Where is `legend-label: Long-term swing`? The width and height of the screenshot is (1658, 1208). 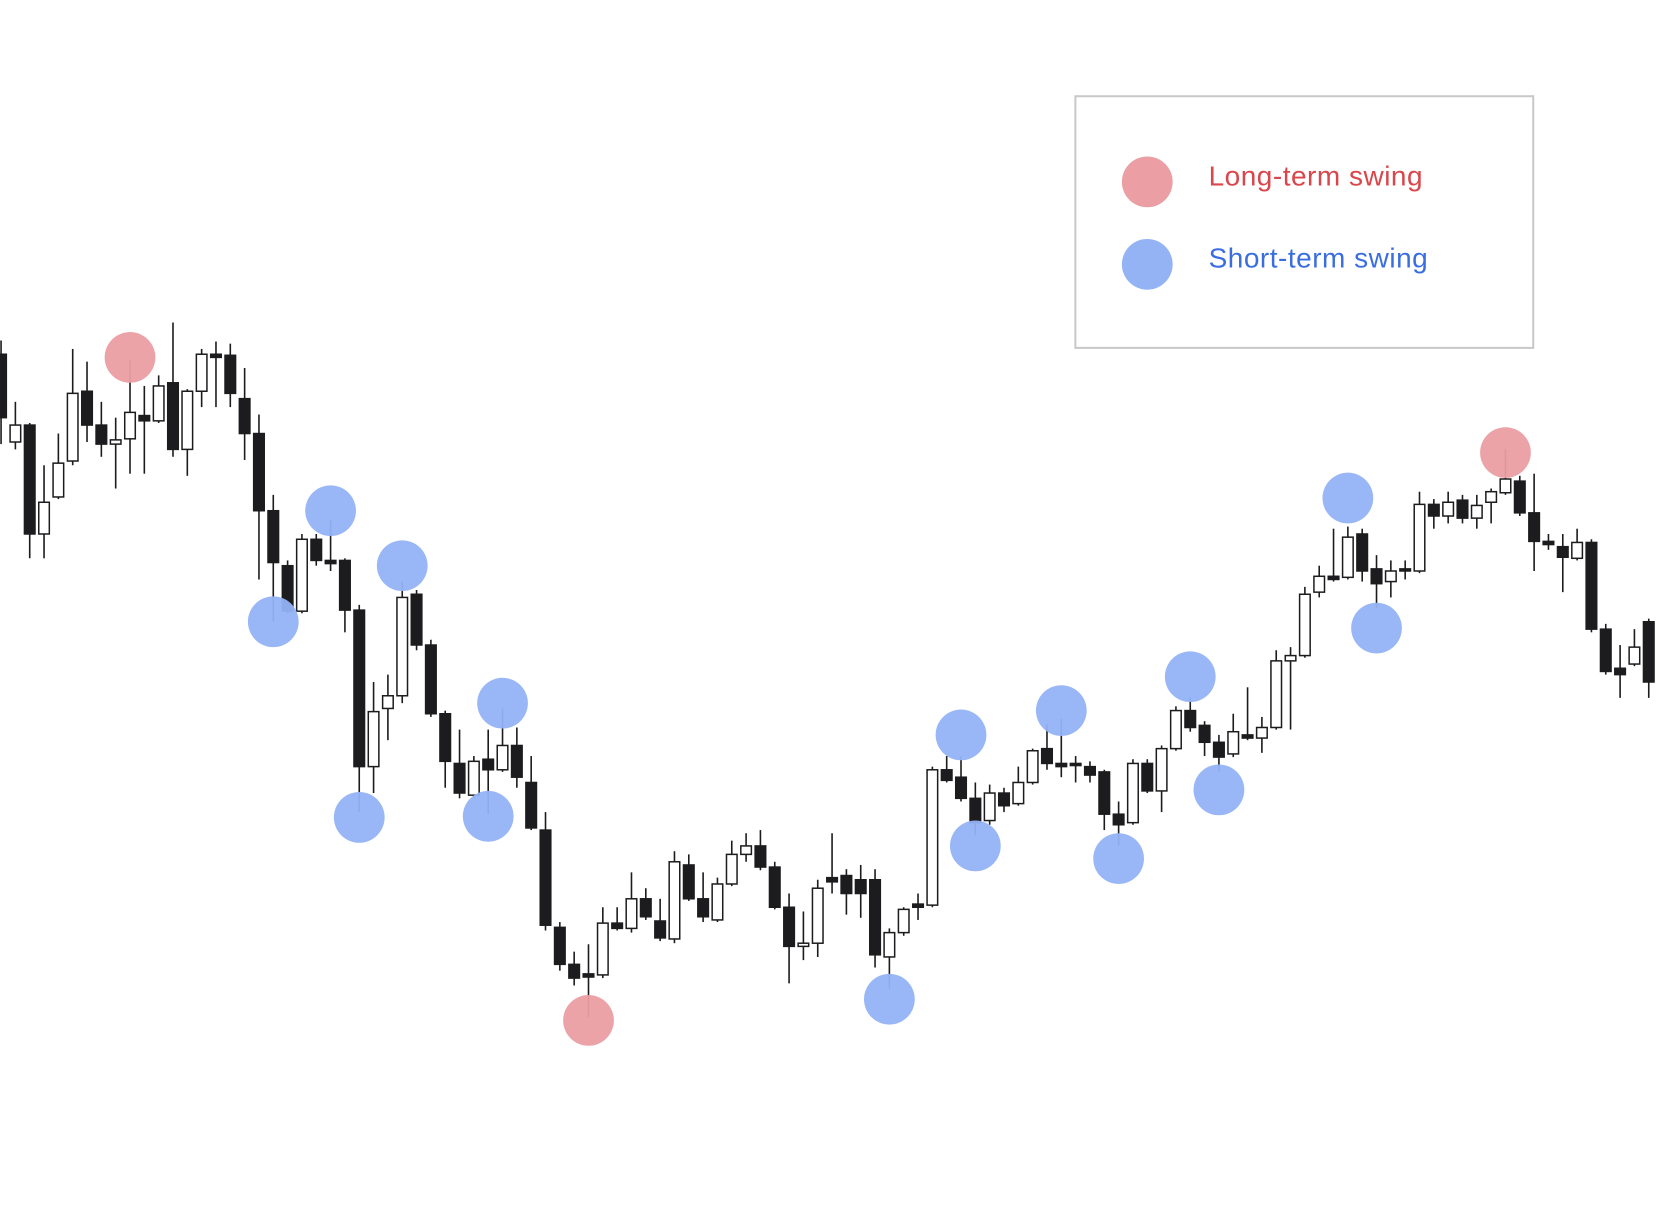
legend-label: Long-term swing is located at coordinates (1316, 175).